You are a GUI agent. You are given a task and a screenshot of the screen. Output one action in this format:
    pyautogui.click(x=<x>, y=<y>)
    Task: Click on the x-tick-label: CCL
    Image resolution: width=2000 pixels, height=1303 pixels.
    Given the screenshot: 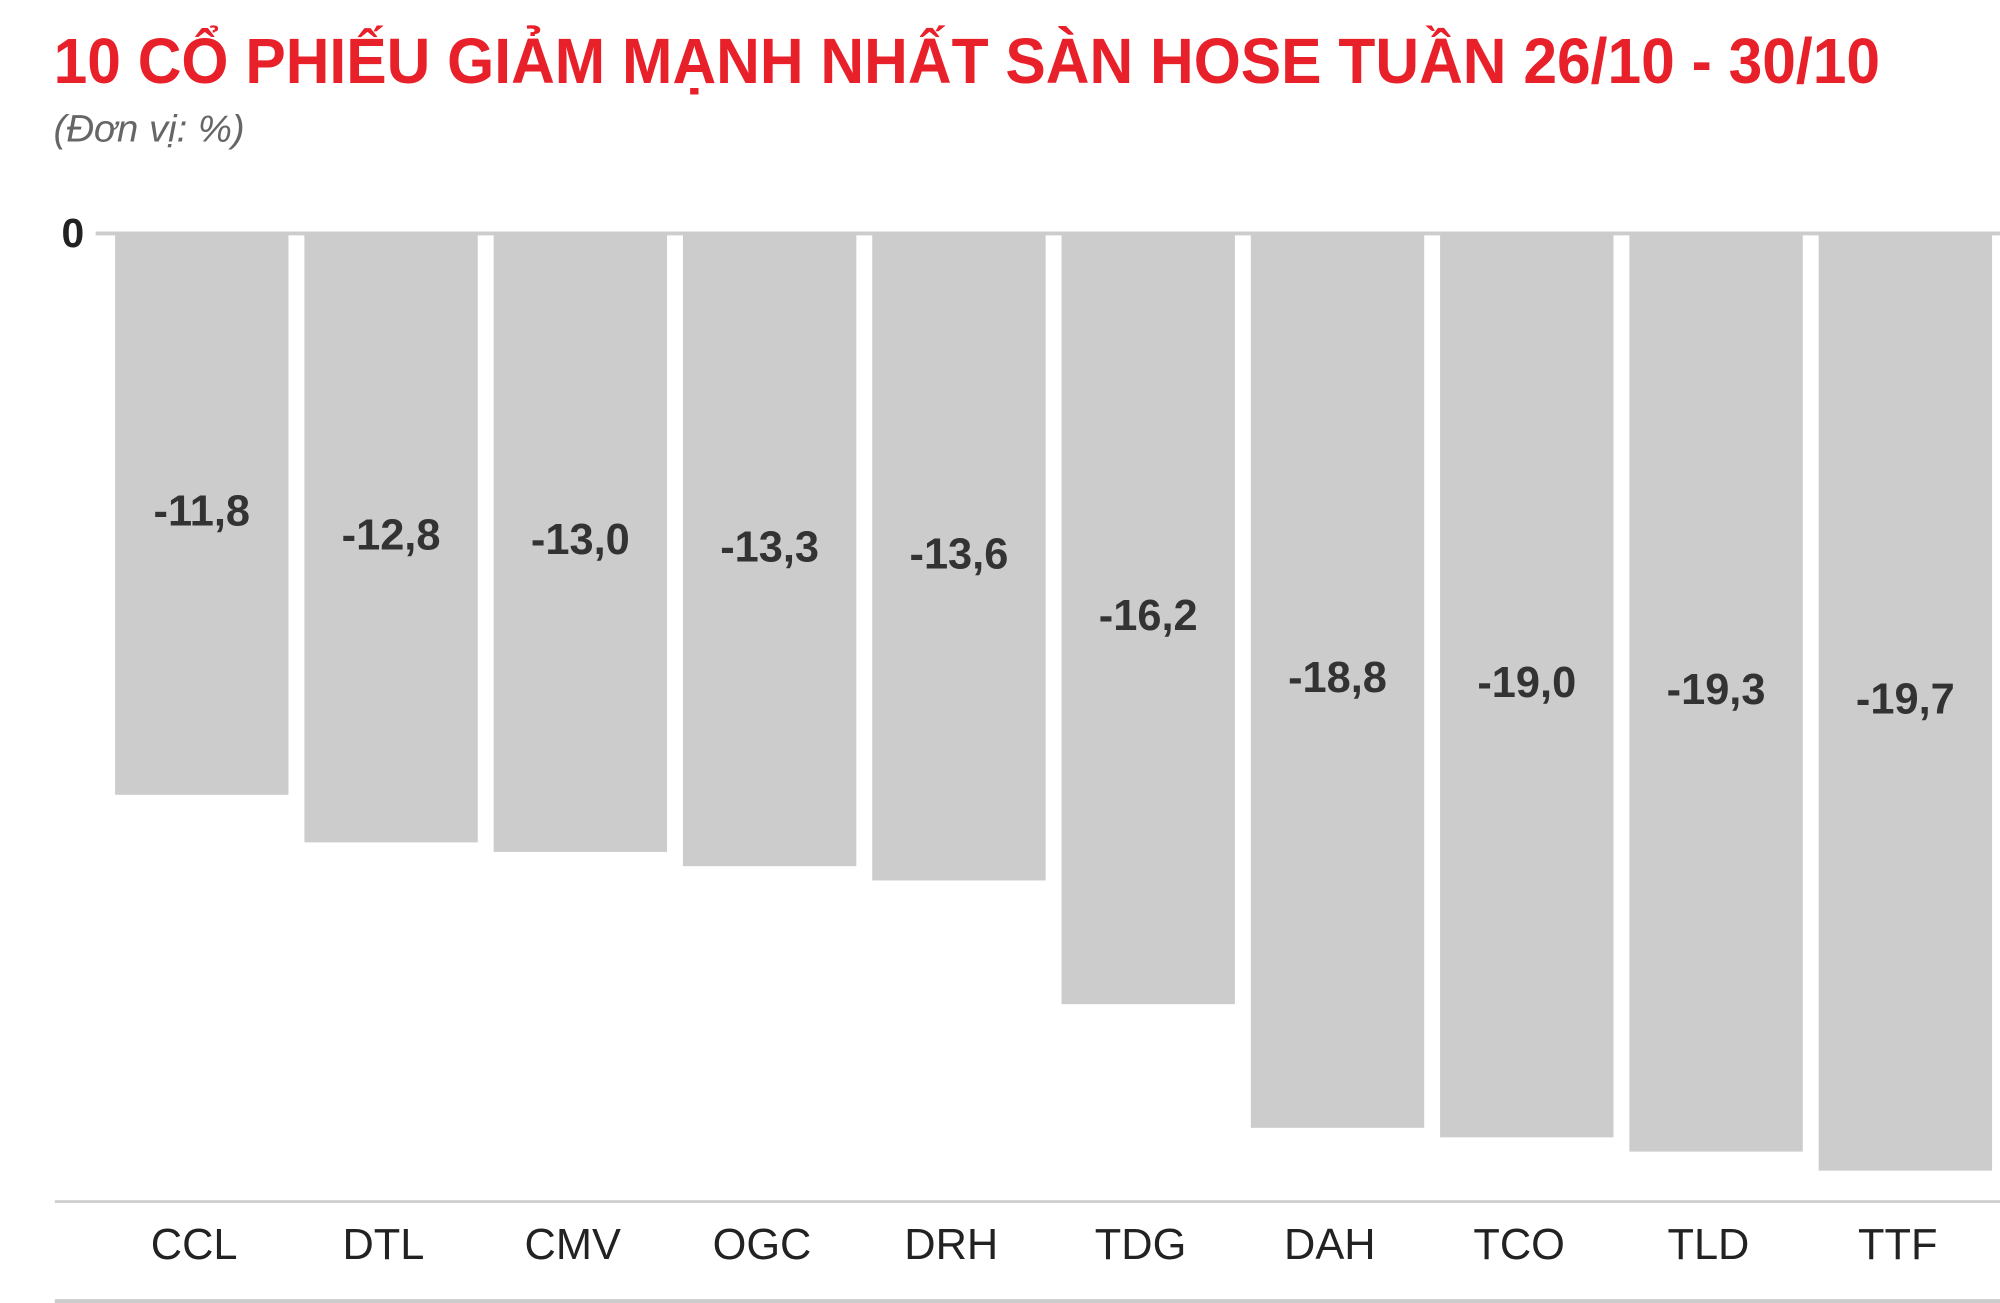 What is the action you would take?
    pyautogui.click(x=194, y=1245)
    